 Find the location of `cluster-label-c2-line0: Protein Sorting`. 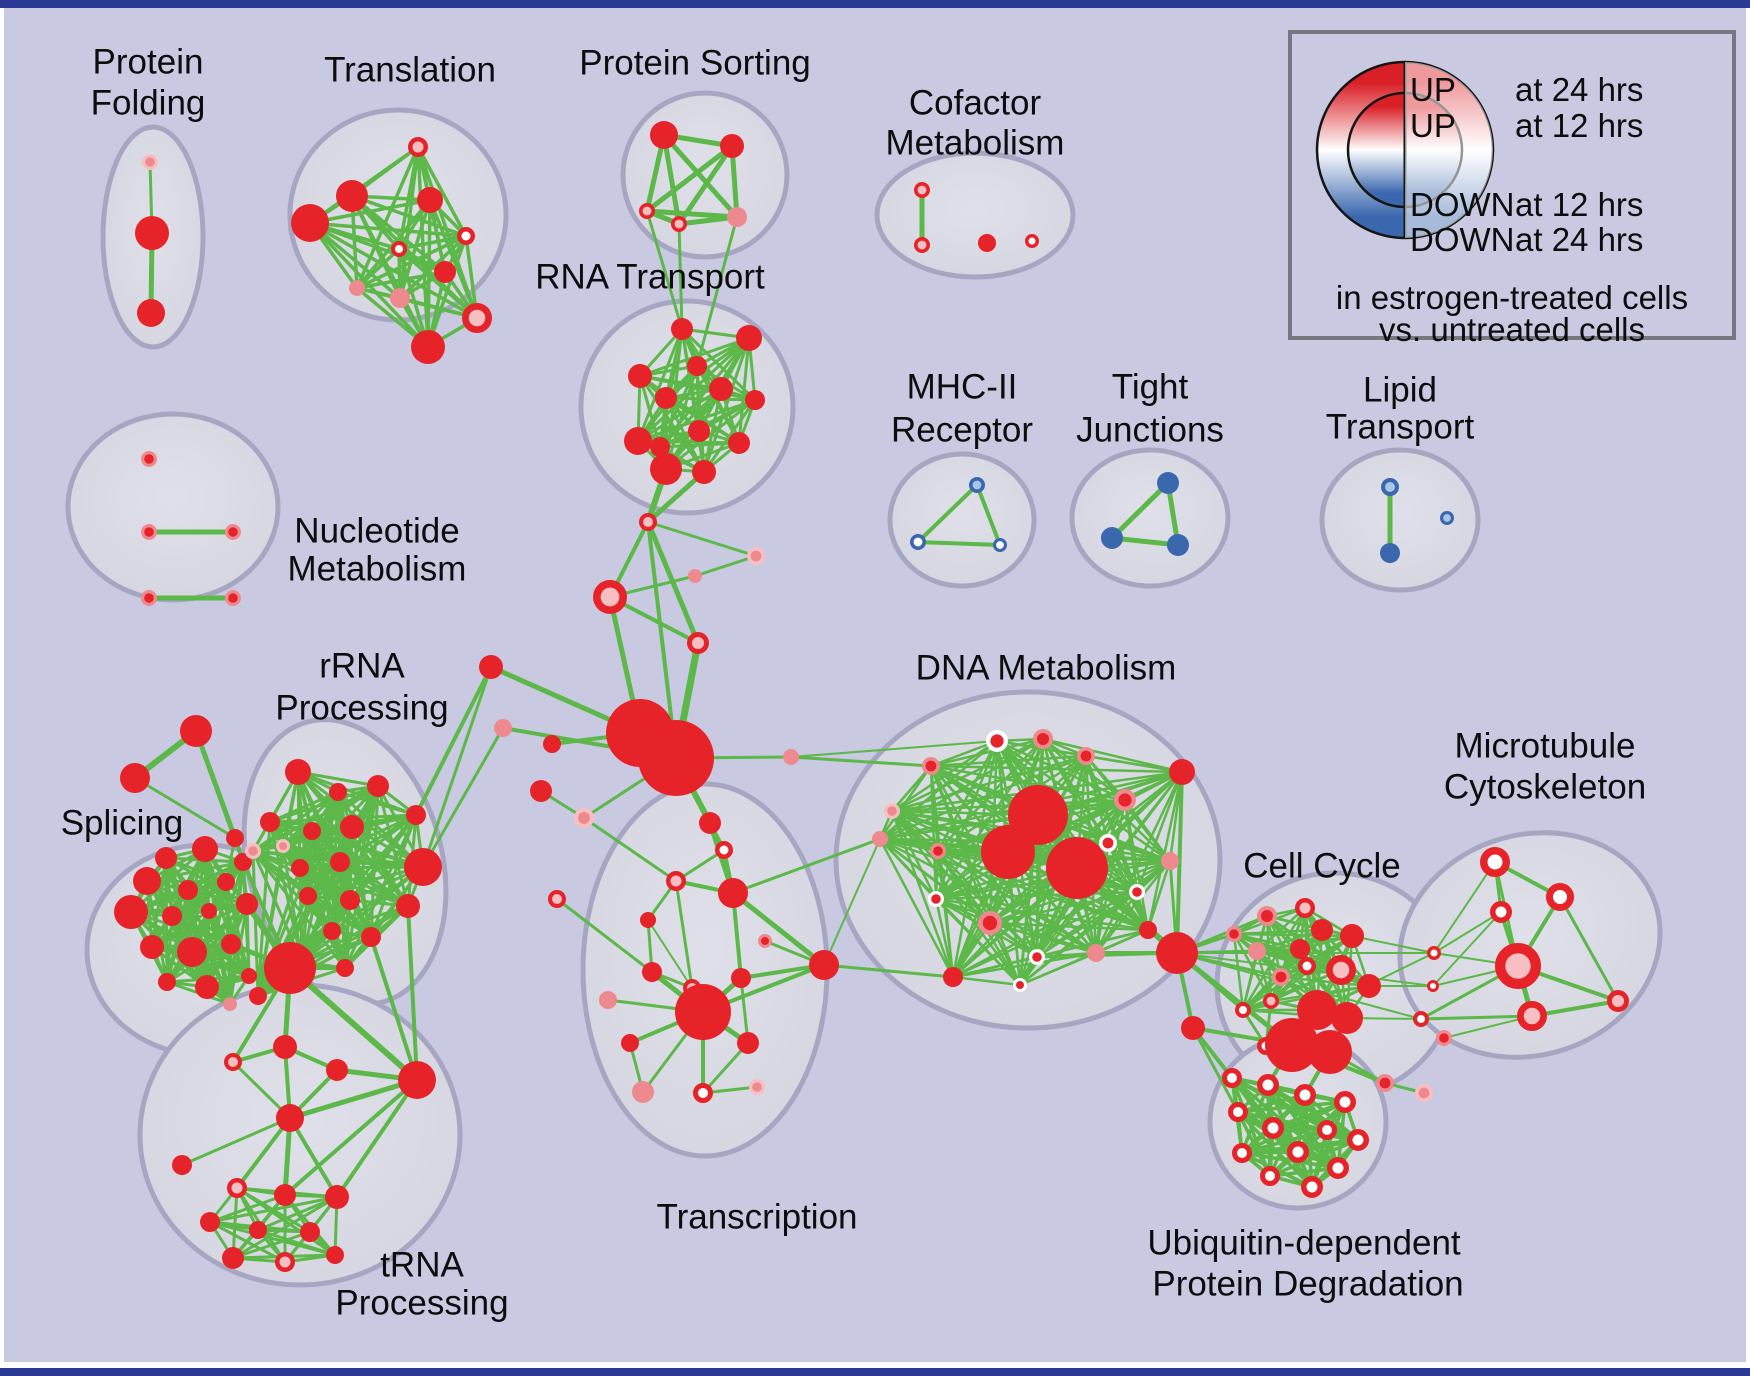

cluster-label-c2-line0: Protein Sorting is located at coordinates (695, 63).